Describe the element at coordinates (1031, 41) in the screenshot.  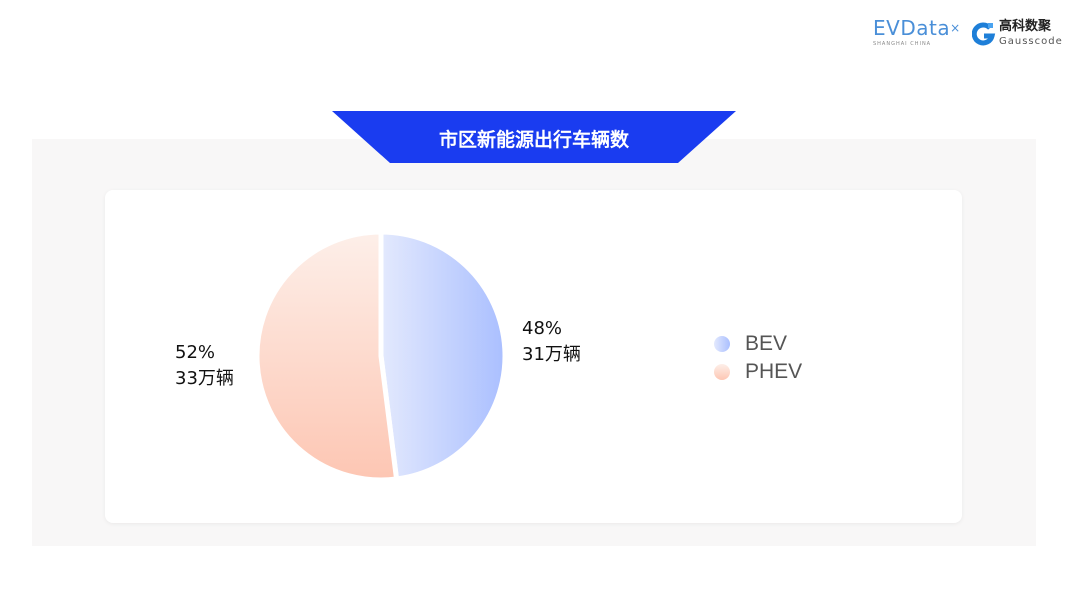
I see `gausscode-logo-en: Gausscode` at that location.